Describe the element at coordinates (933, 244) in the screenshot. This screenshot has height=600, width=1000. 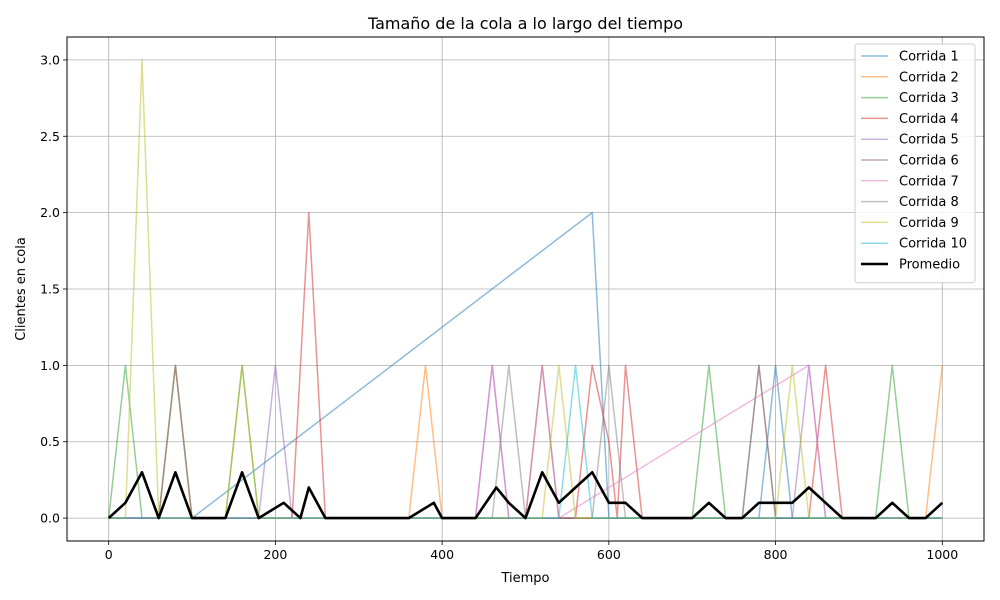
I see `legend-label: Corrida 10` at that location.